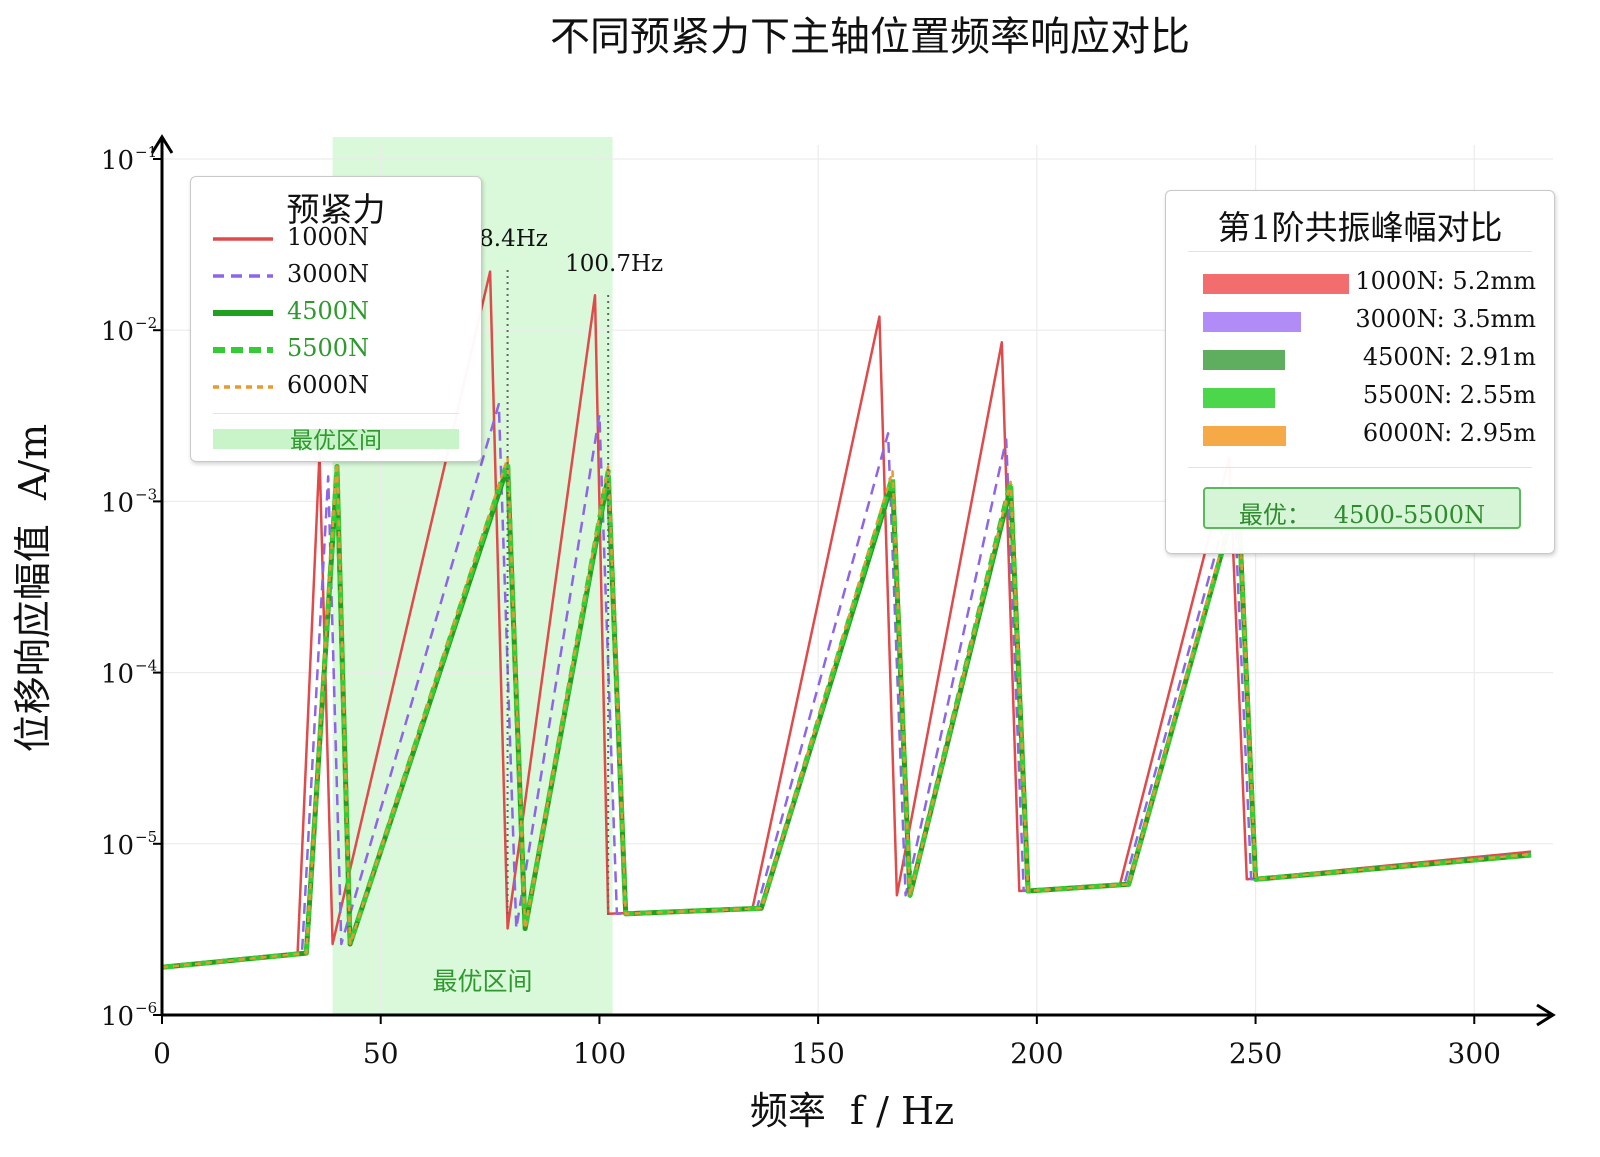  What do you see at coordinates (146, 1008) in the screenshot?
I see `y-tick-exponent: −6` at bounding box center [146, 1008].